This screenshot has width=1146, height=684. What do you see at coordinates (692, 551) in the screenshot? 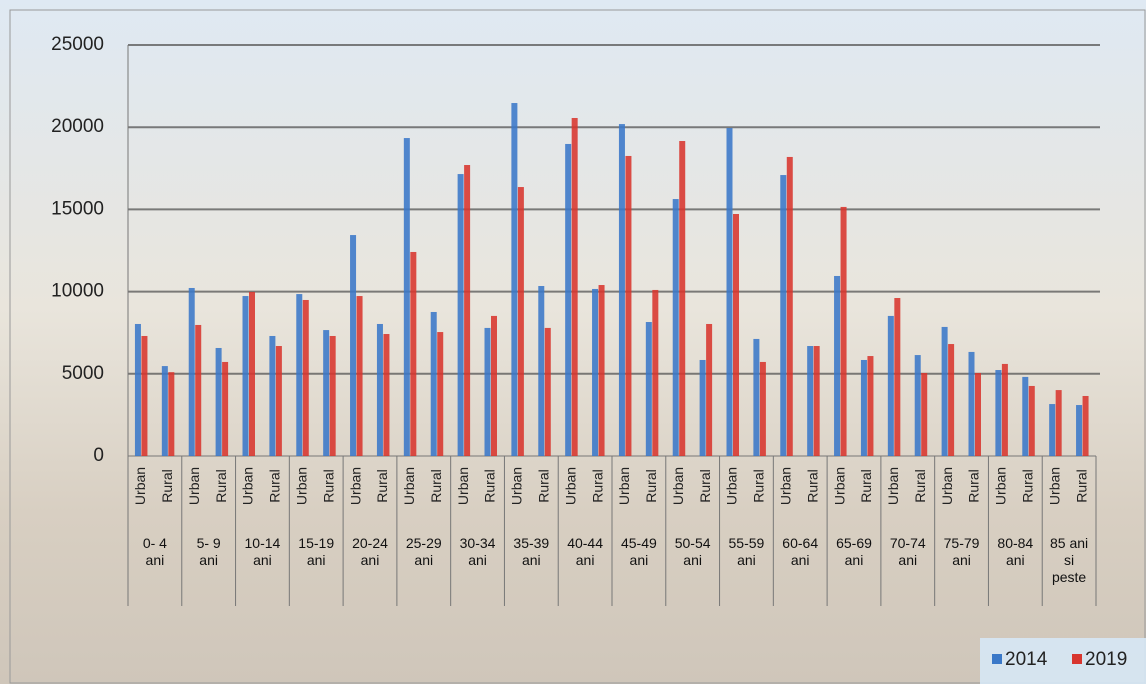
I see `x-group-label: 50-54 ani` at bounding box center [692, 551].